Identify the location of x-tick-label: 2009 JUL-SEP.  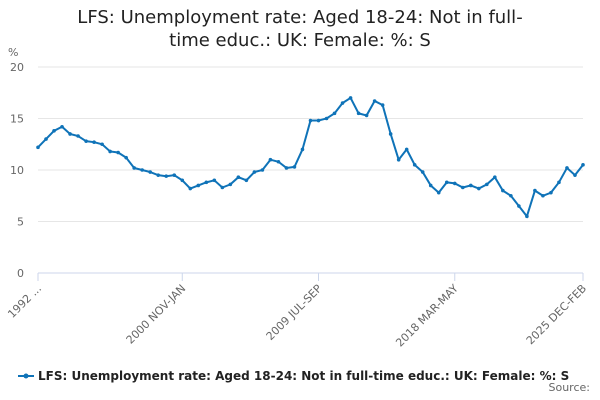
(294, 312).